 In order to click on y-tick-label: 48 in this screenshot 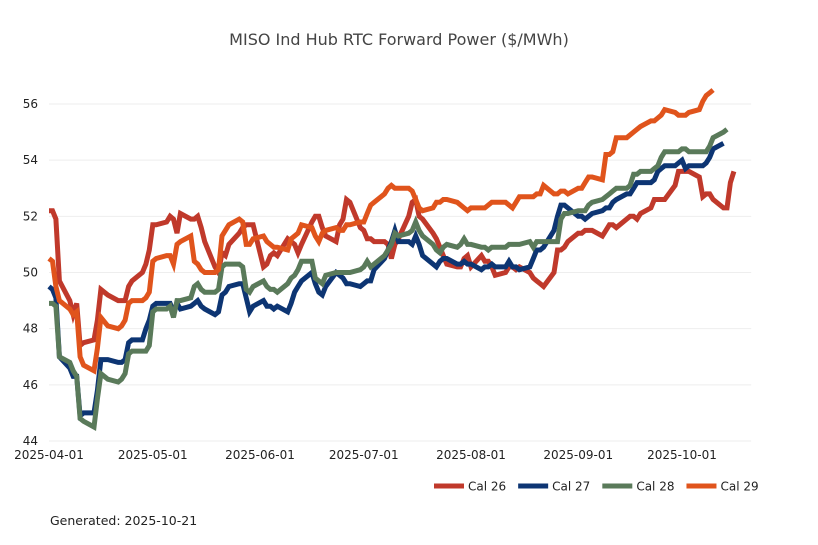, I will do `click(30, 329)`.